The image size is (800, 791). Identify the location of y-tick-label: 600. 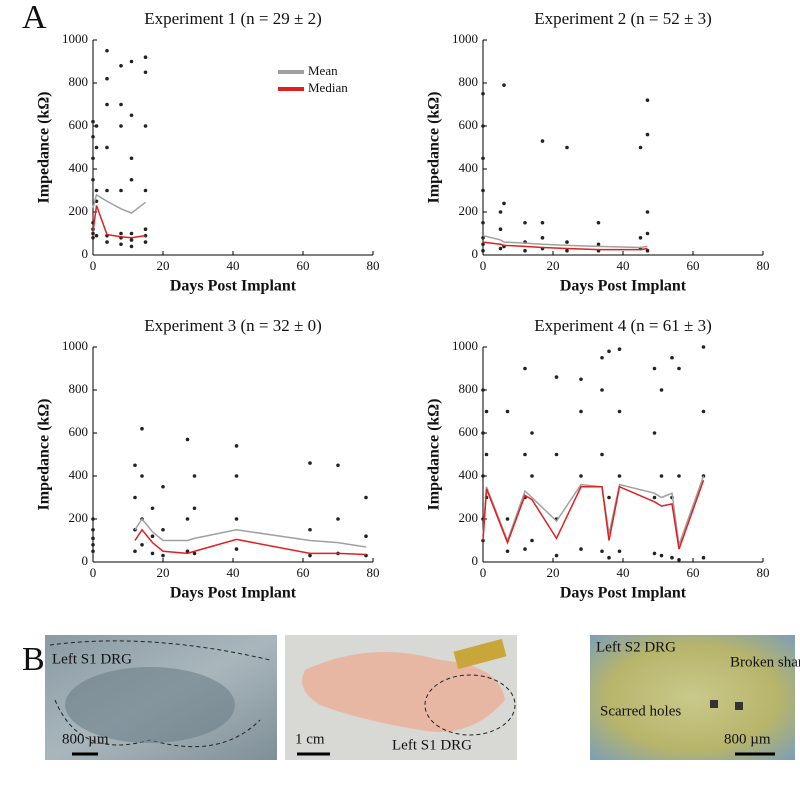
(79, 431).